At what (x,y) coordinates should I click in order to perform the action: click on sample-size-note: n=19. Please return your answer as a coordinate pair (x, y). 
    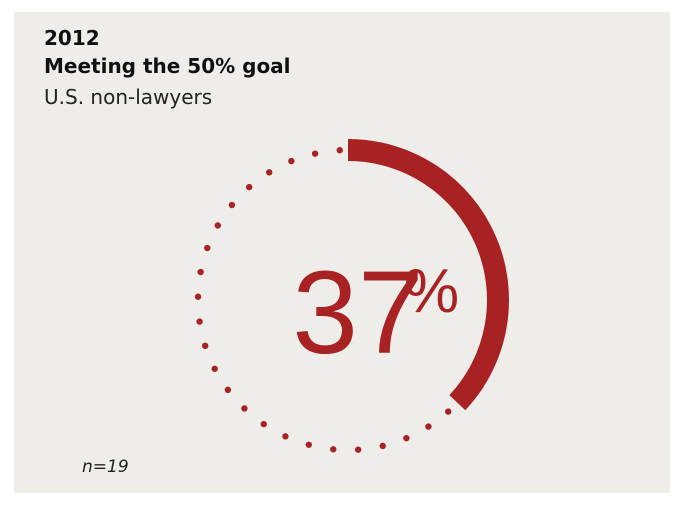
    Looking at the image, I should click on (105, 467).